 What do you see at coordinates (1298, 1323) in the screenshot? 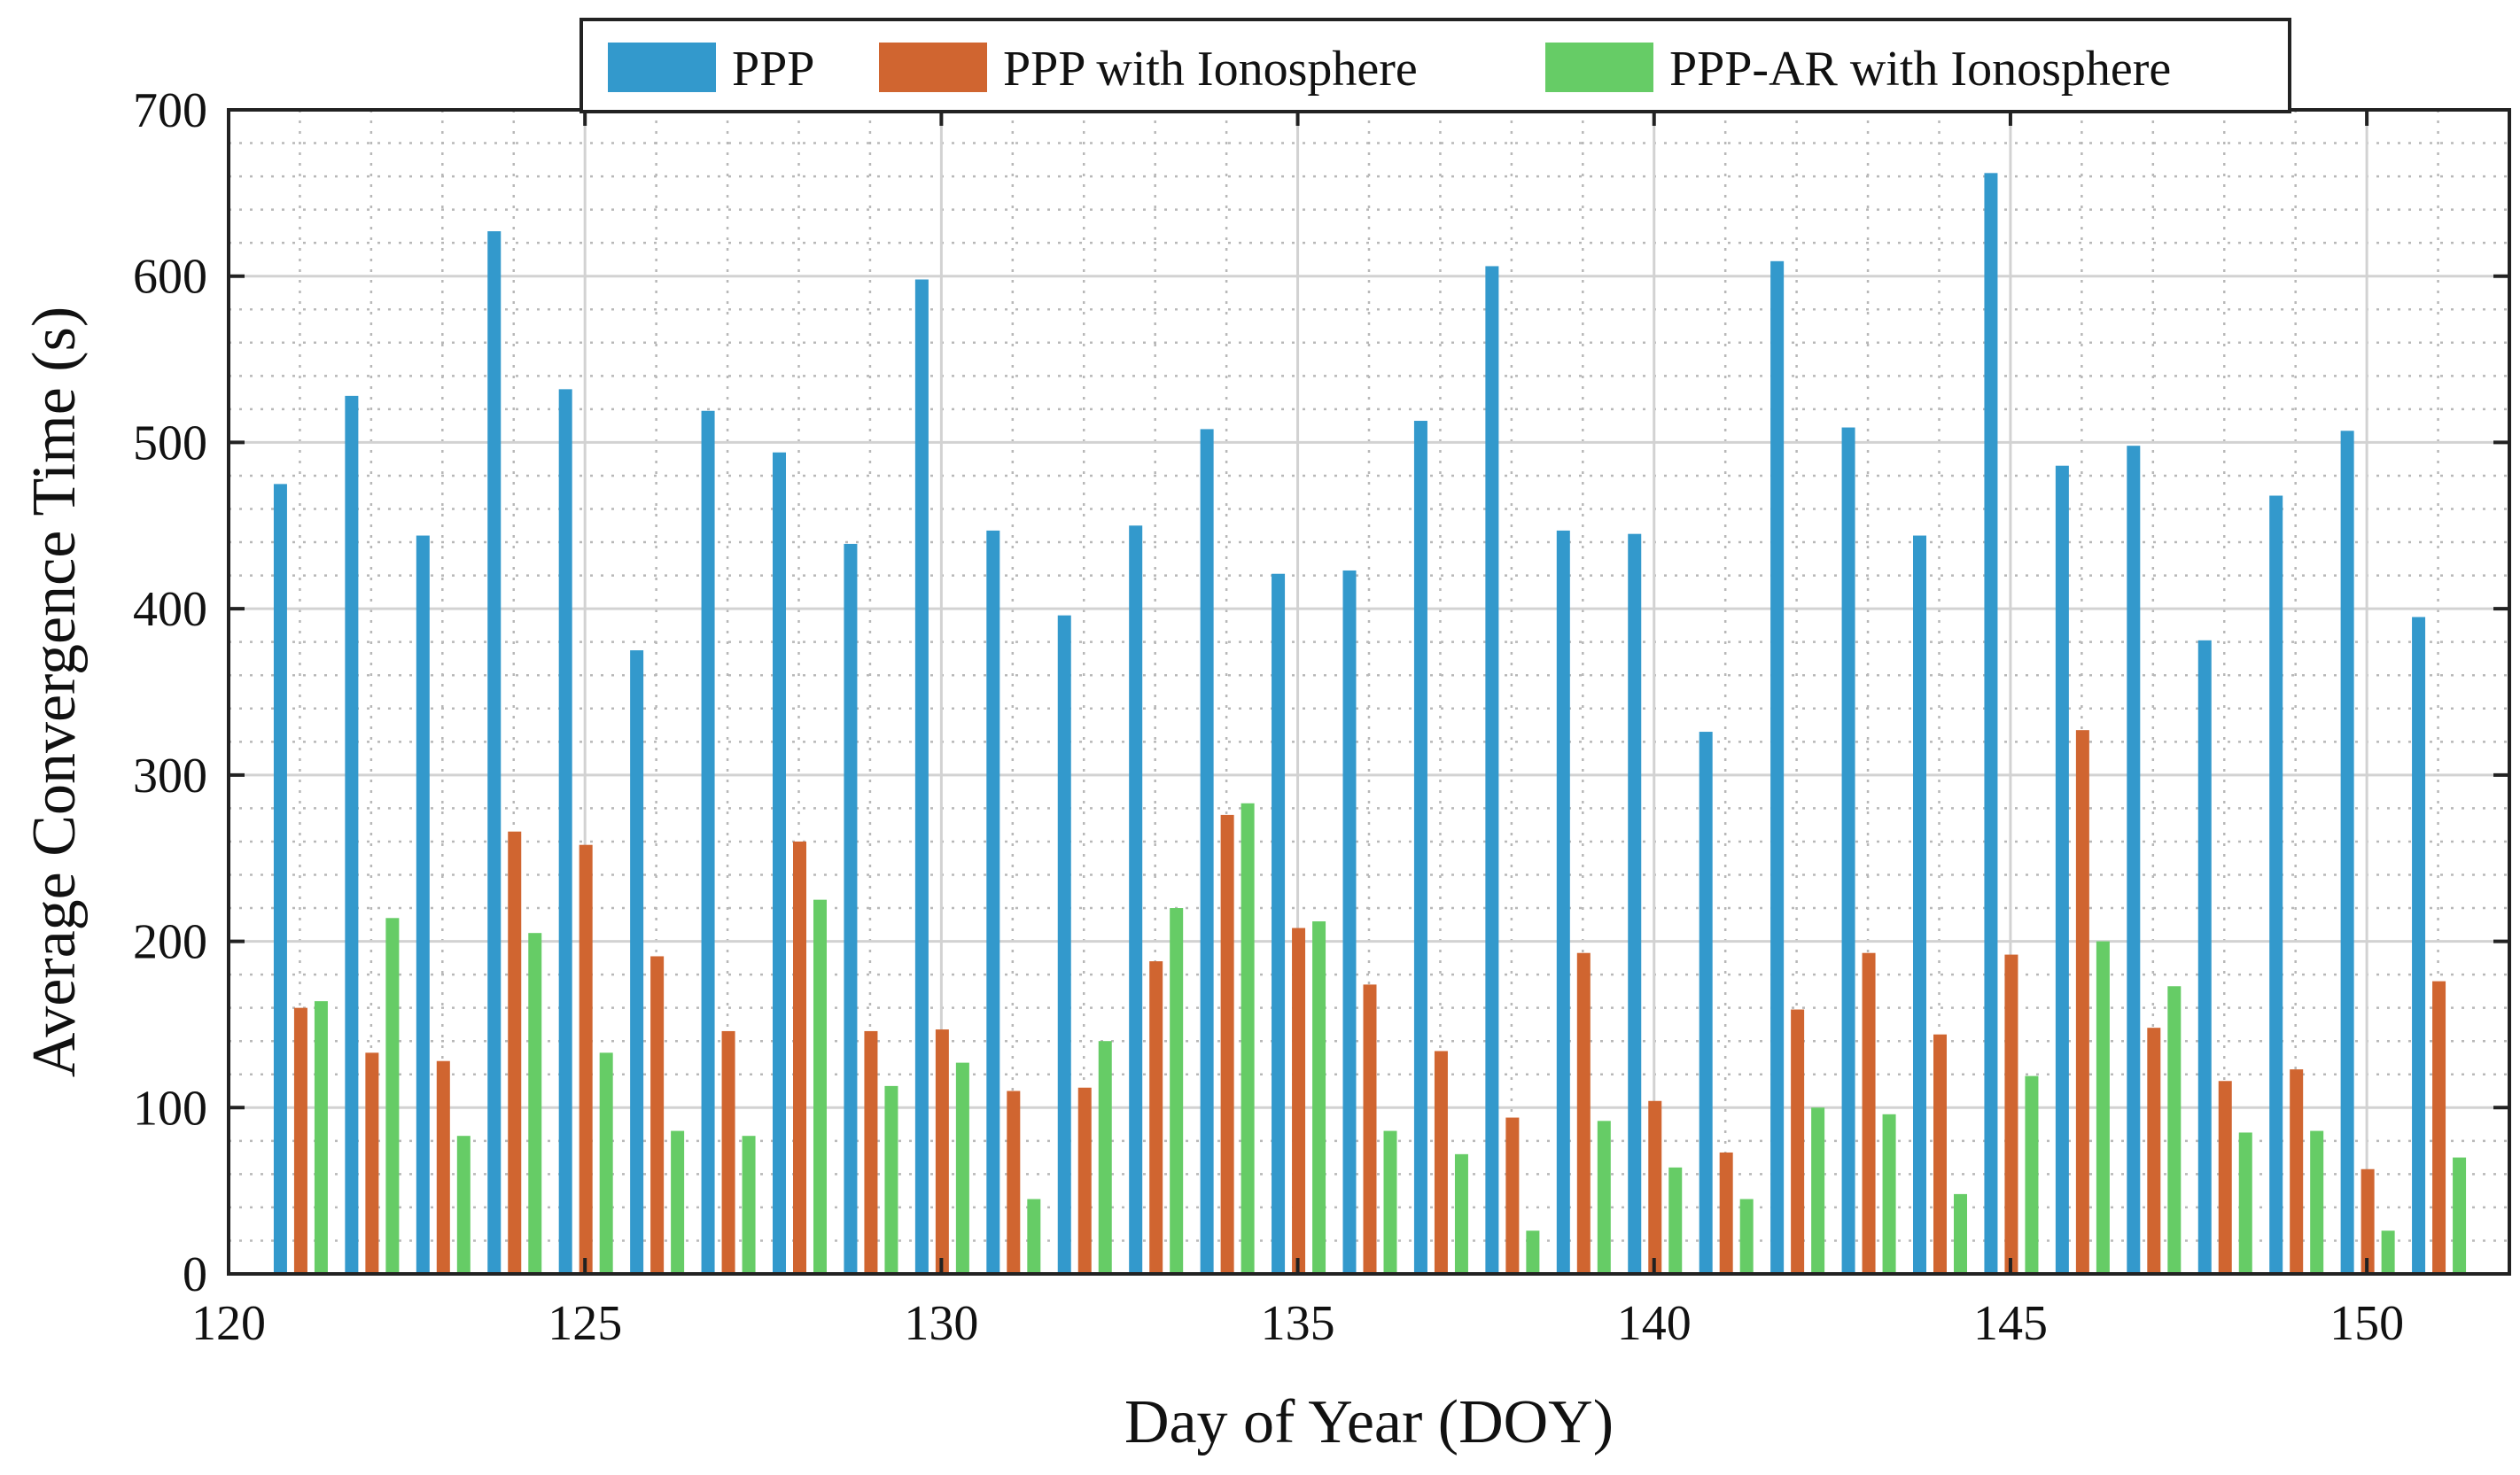
I see `x-tick-label: 135` at bounding box center [1298, 1323].